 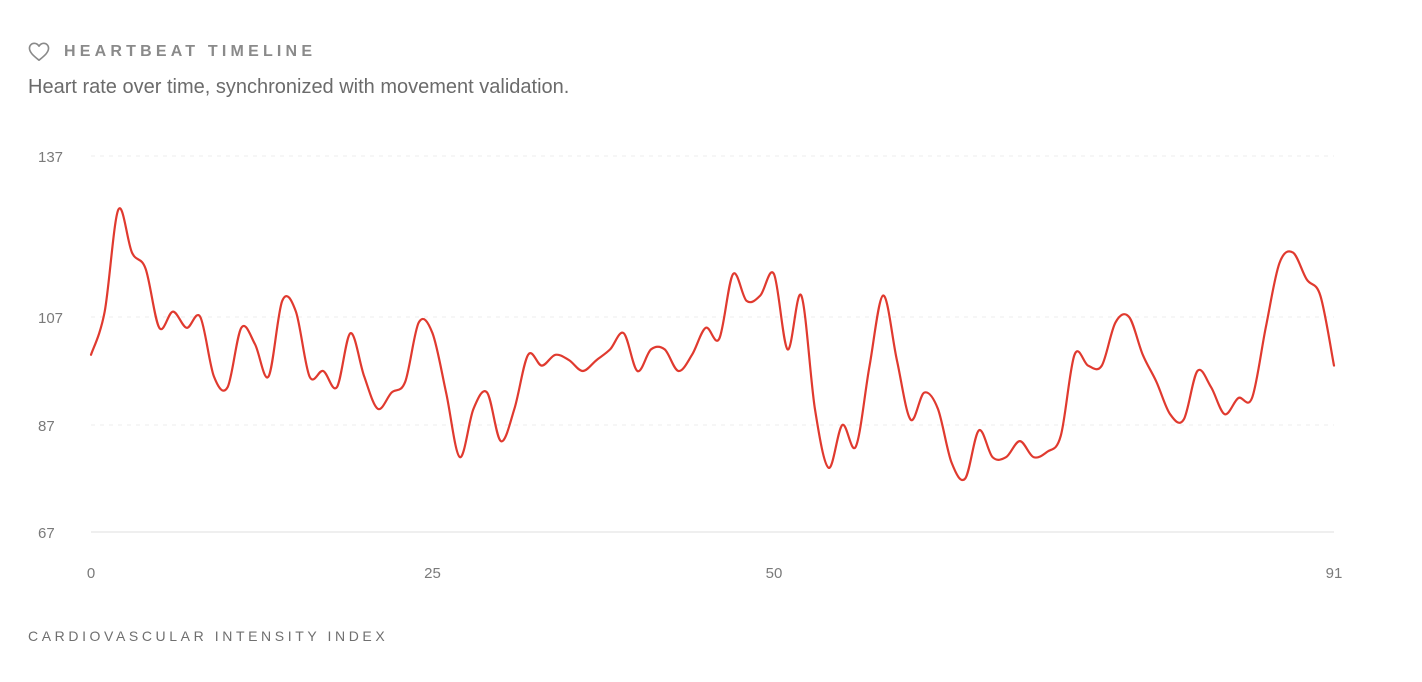 What do you see at coordinates (39, 52) in the screenshot?
I see `heart-icon` at bounding box center [39, 52].